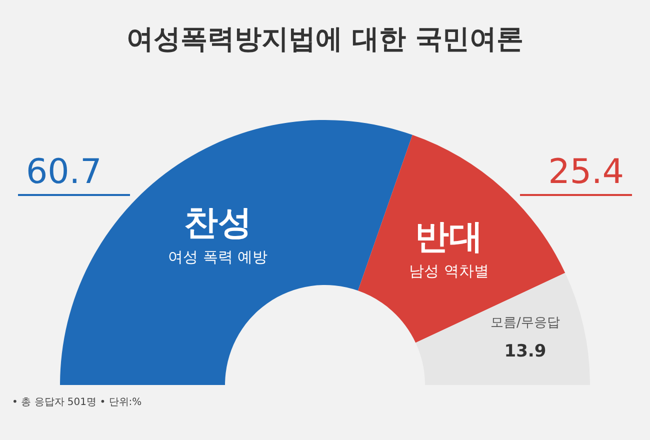 The height and width of the screenshot is (440, 650). What do you see at coordinates (586, 172) in the screenshot?
I see `data-label: 25.4` at bounding box center [586, 172].